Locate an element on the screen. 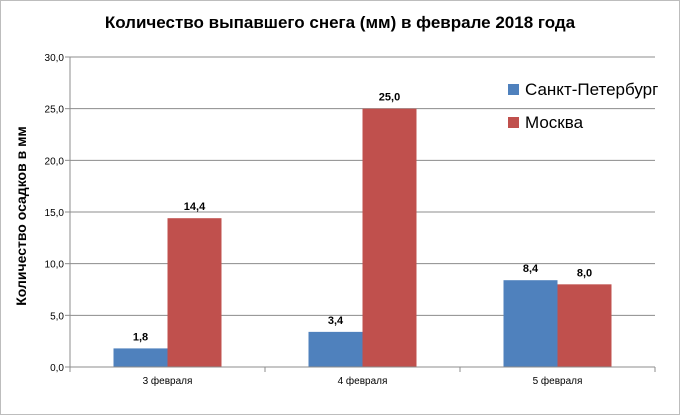  data-label: 25,0 is located at coordinates (389, 98).